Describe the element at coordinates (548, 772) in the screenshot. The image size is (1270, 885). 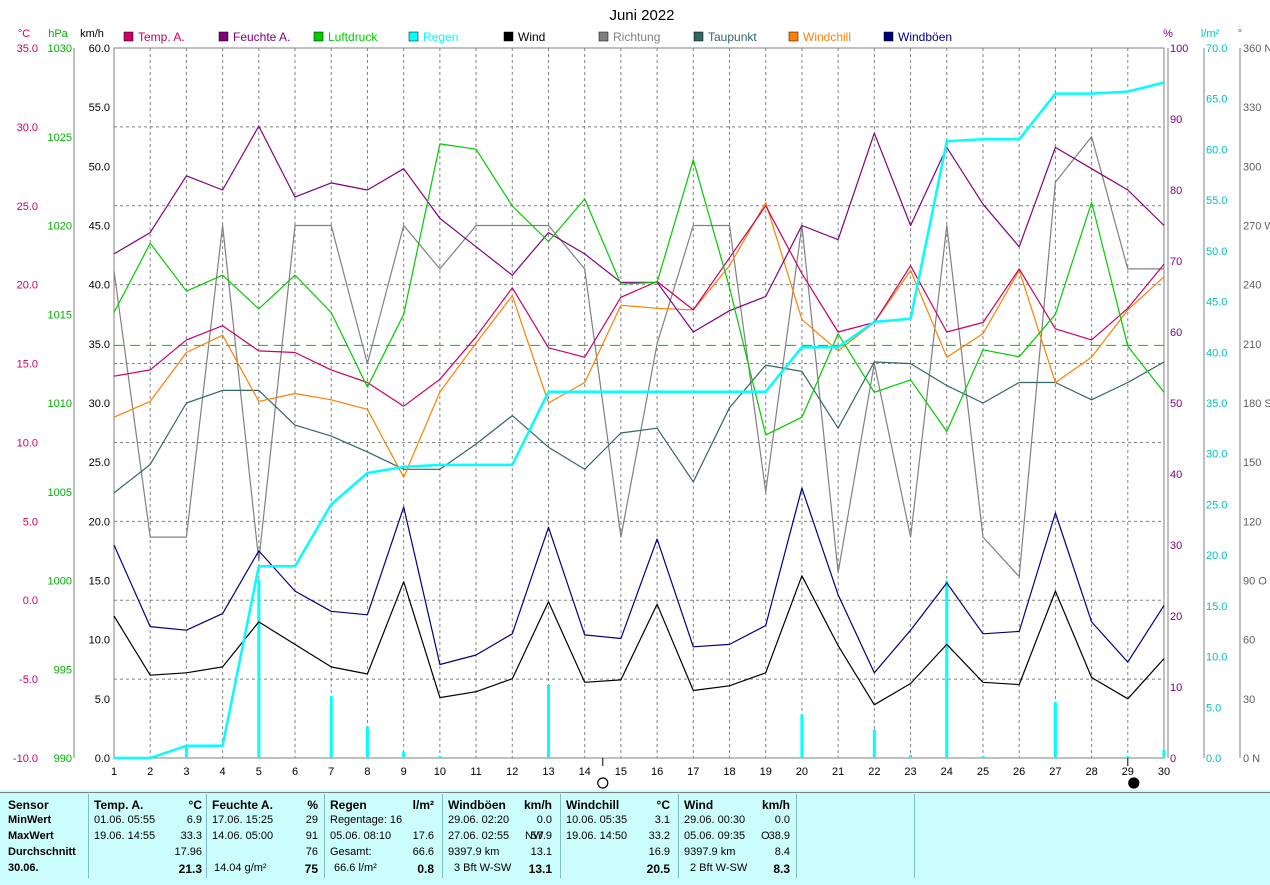
I see `x-tick-label: 13` at that location.